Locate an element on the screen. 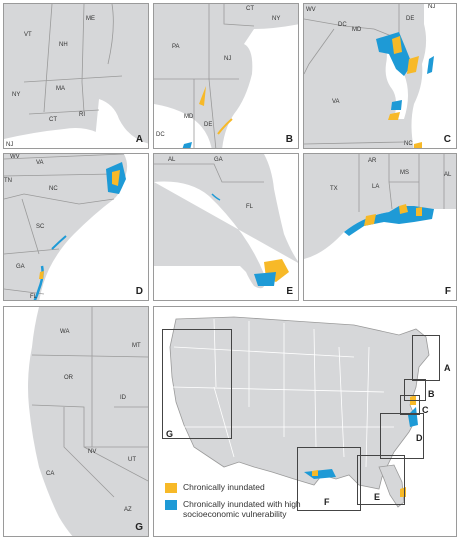 The width and height of the screenshot is (460, 540). overview-box-label-a: A is located at coordinates (447, 368).